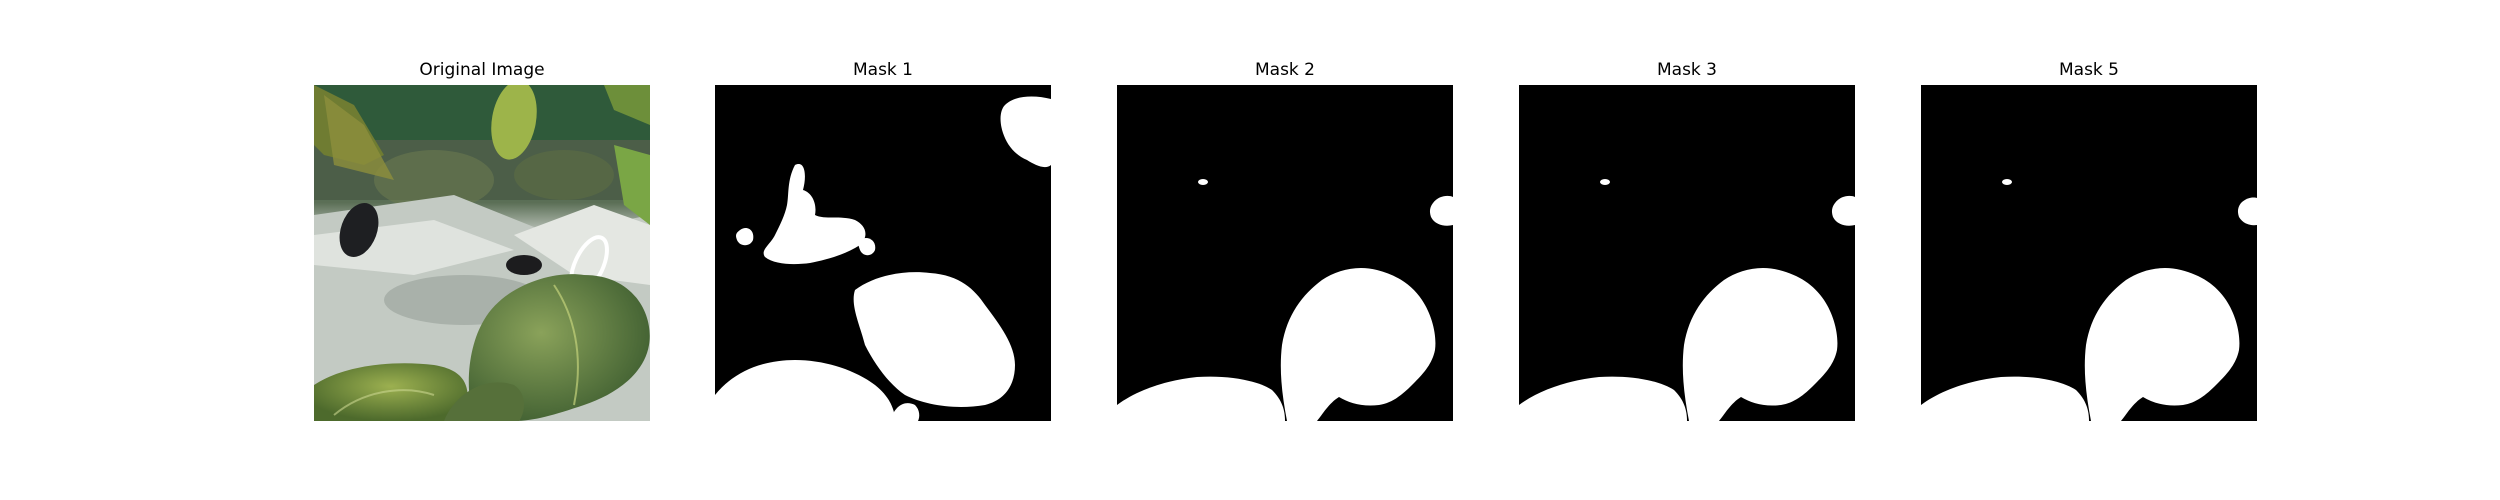 The image size is (2500, 500). I want to click on mask-1-image, so click(883, 253).